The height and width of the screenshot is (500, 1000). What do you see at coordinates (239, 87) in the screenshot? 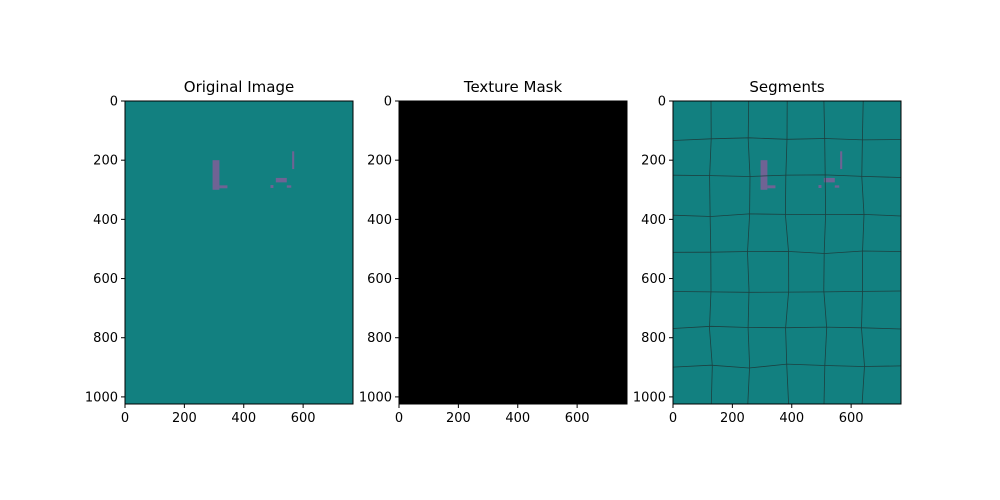
I see `panel-title: Original Image` at bounding box center [239, 87].